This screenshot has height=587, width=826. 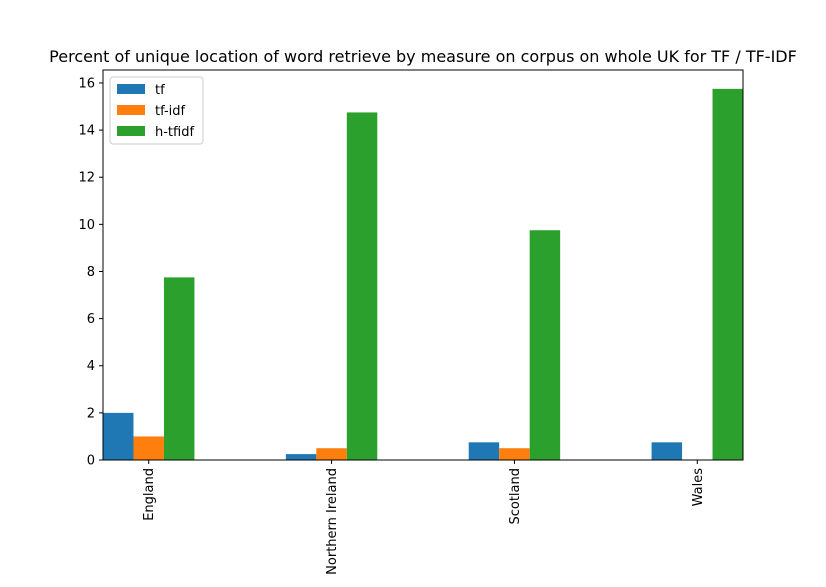 I want to click on x-axis: England Northern Ireland Scotland Wales, so click(x=424, y=517).